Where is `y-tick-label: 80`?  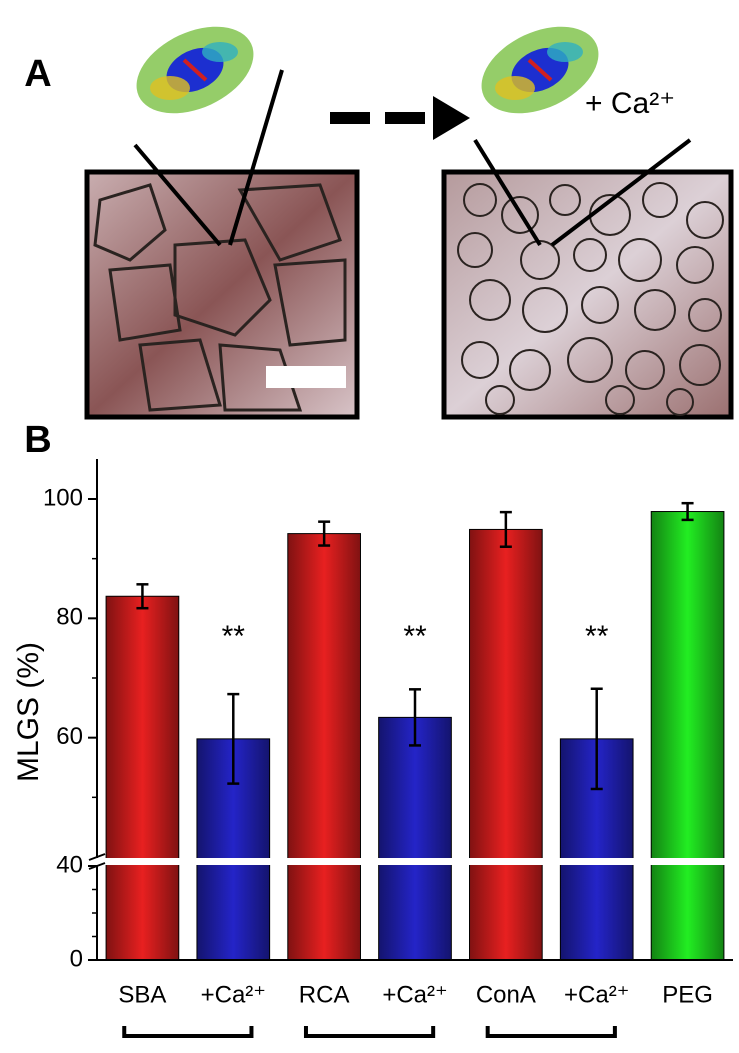
y-tick-label: 80 is located at coordinates (69, 617).